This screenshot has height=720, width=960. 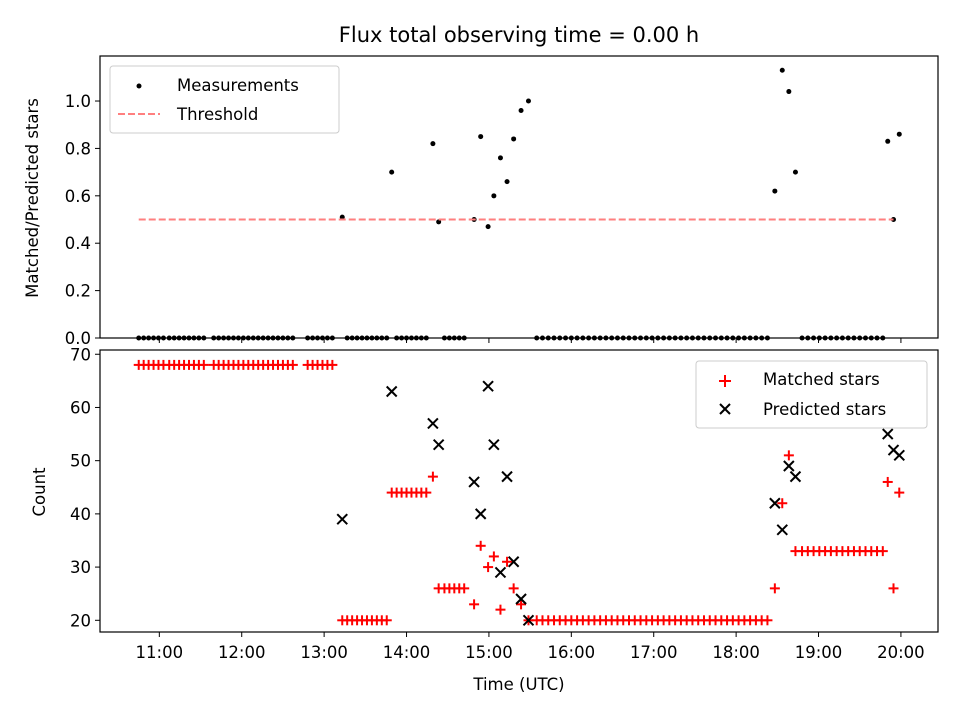 I want to click on y-tick-label: 30, so click(x=80, y=567).